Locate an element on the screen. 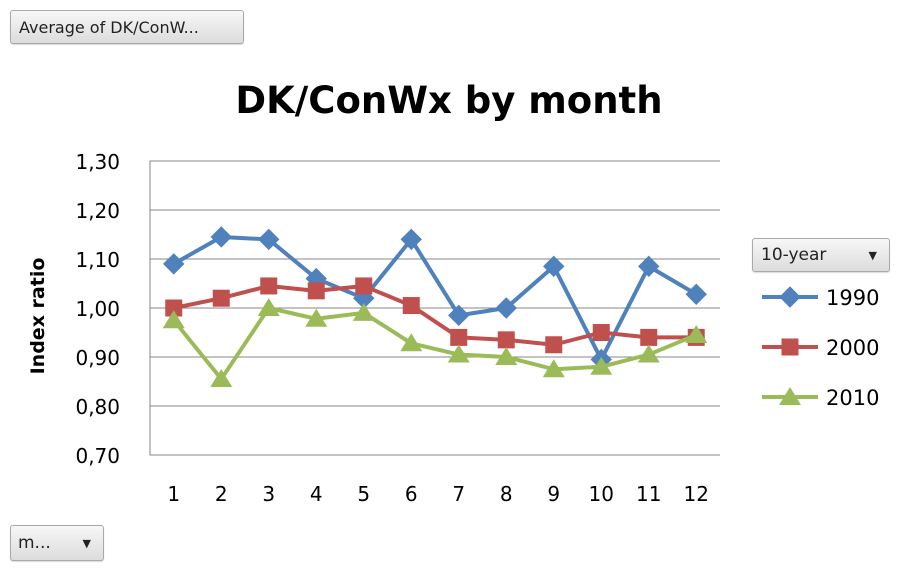 This screenshot has height=573, width=897. y-tick-labels: 0,70 0,80 0,90 1,00 1,10 1,20 1,30 is located at coordinates (97, 309).